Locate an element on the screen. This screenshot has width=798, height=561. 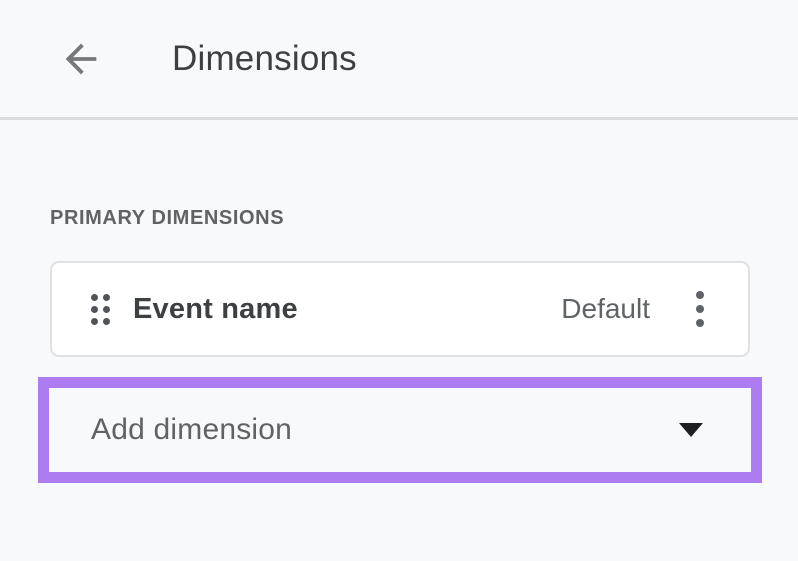
arrow-back-icon is located at coordinates (81, 58).